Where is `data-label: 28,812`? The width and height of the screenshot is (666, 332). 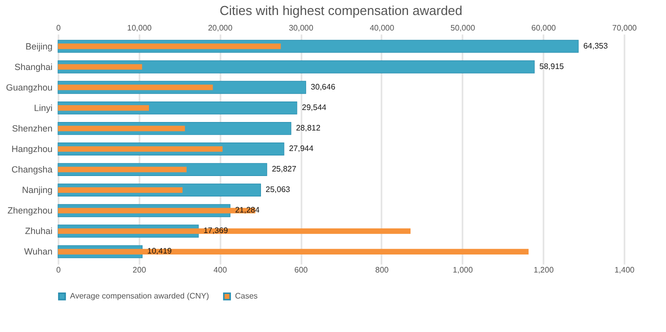
data-label: 28,812 is located at coordinates (308, 127).